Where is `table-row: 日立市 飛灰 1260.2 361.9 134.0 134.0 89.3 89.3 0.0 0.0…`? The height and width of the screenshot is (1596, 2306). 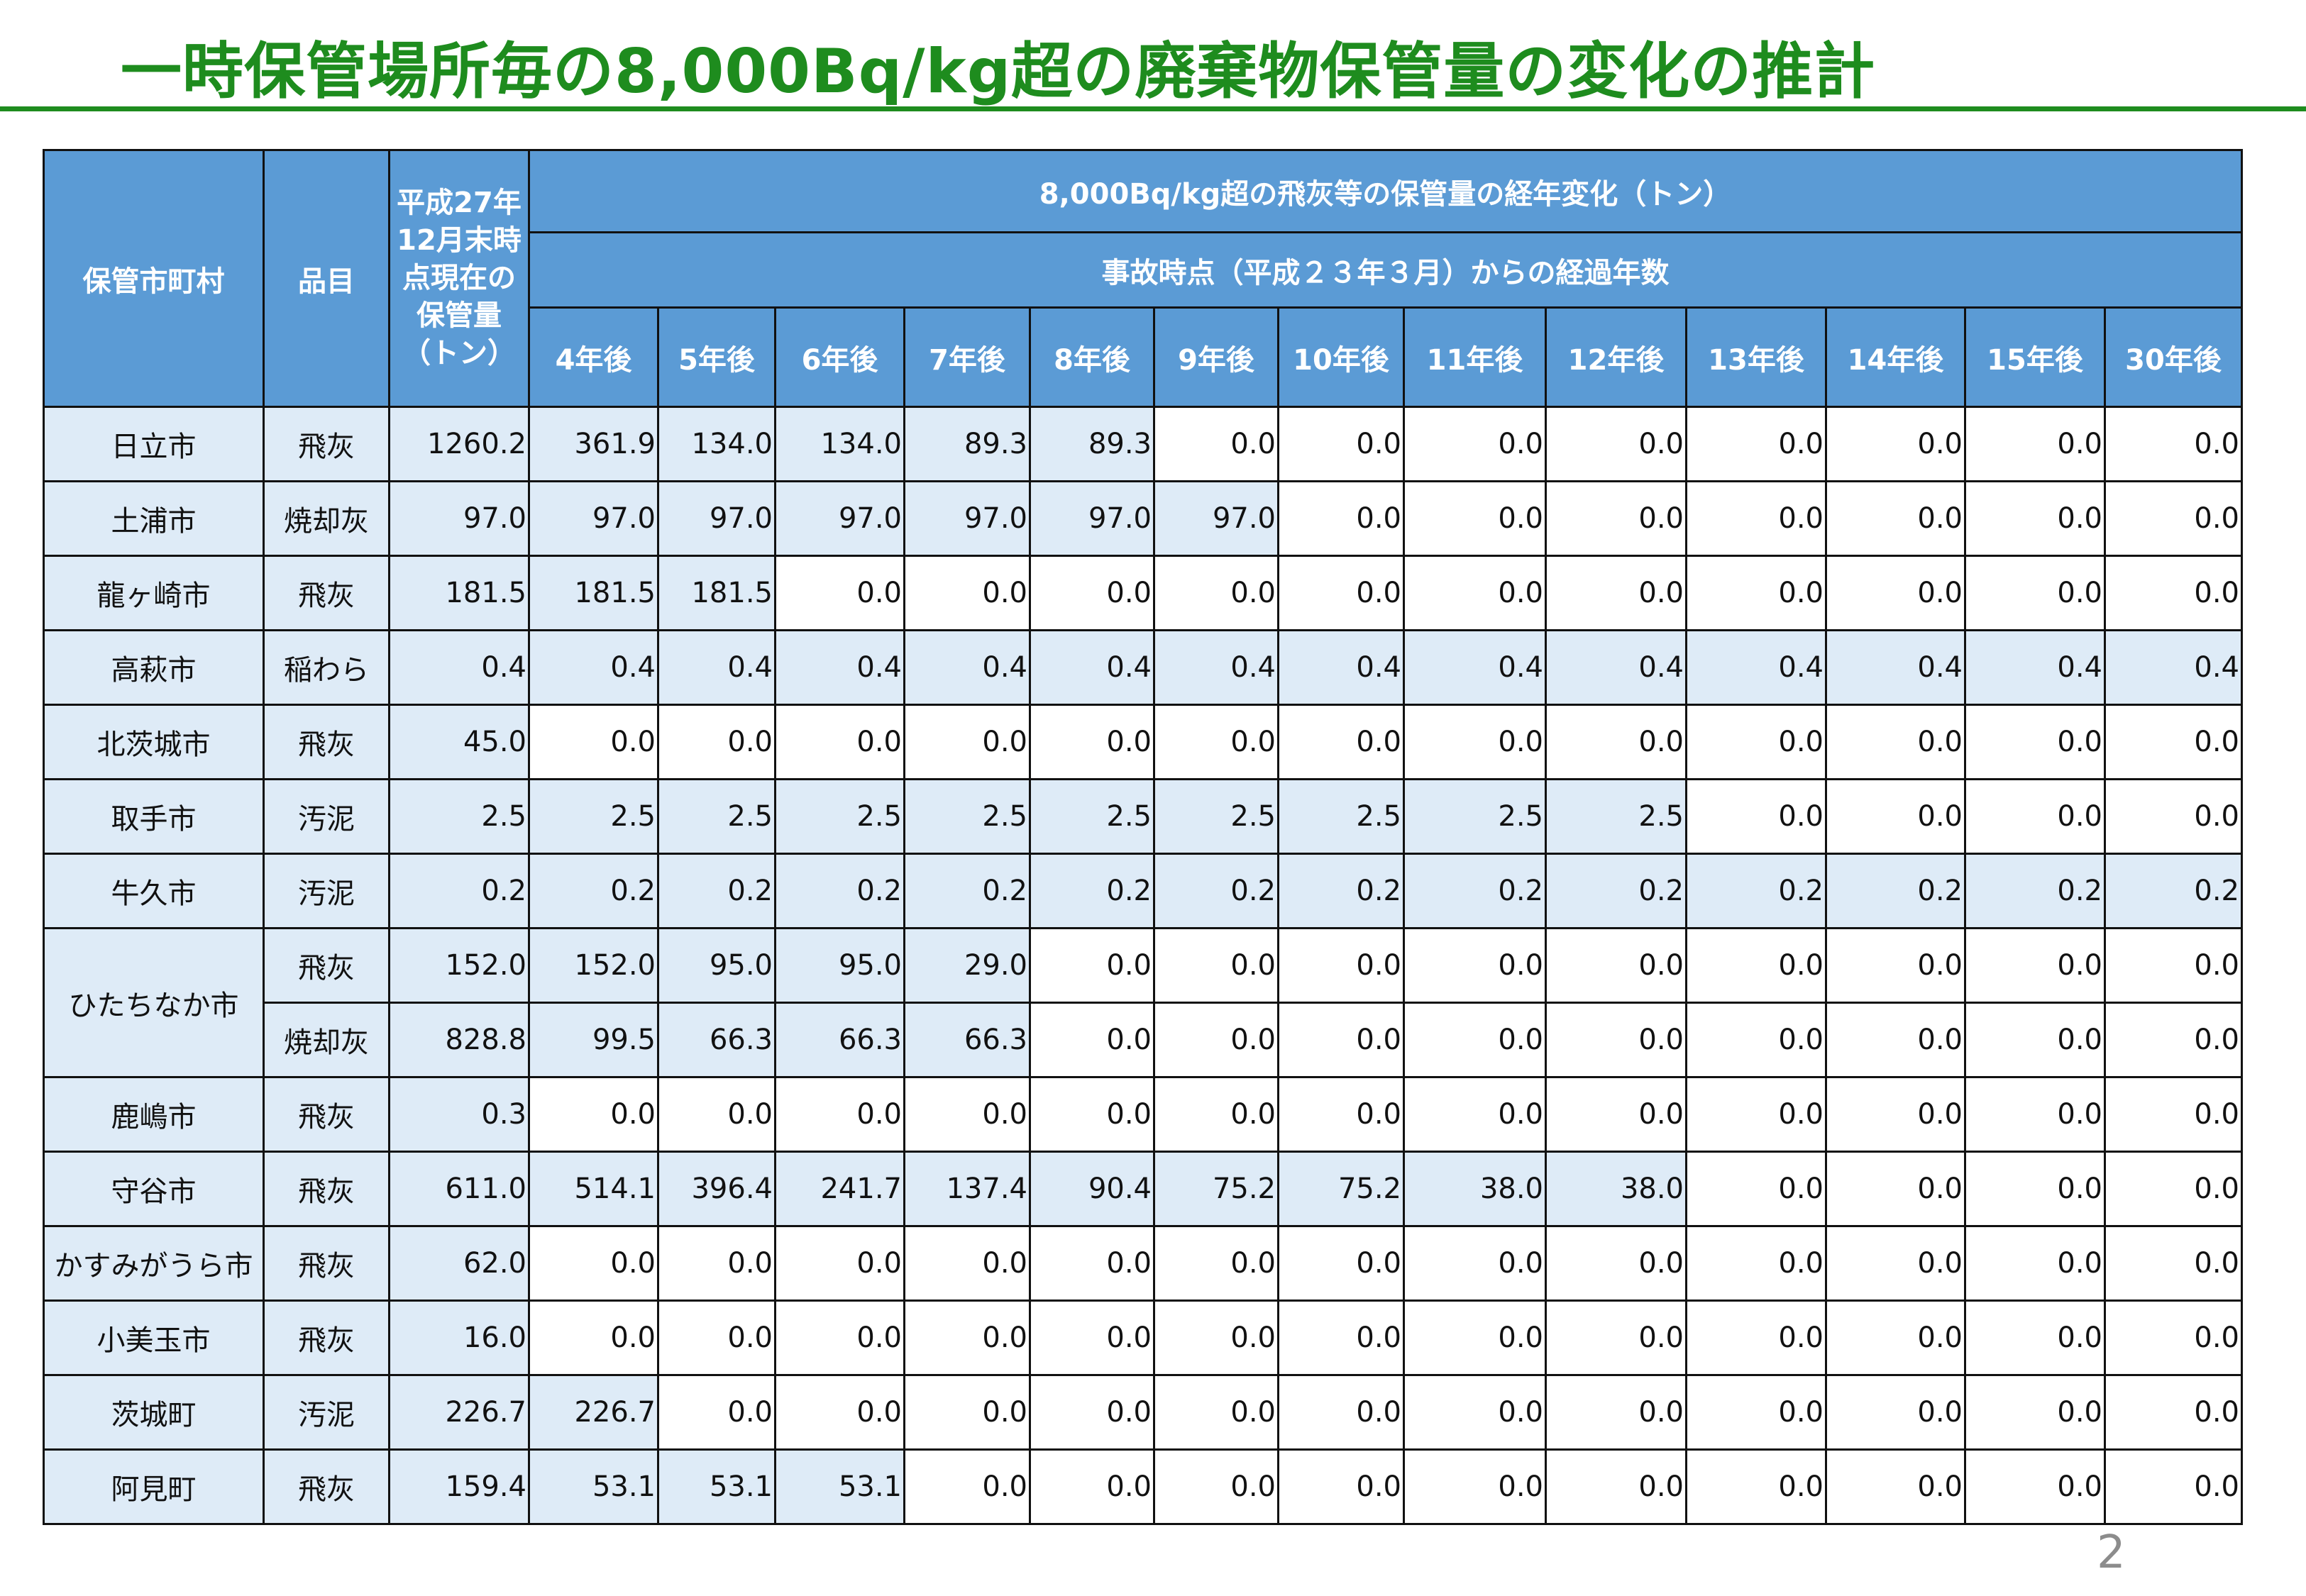
table-row: 日立市 飛灰 1260.2 361.9 134.0 134.0 89.3 89.3 0.0 0.0… is located at coordinates (1143, 444).